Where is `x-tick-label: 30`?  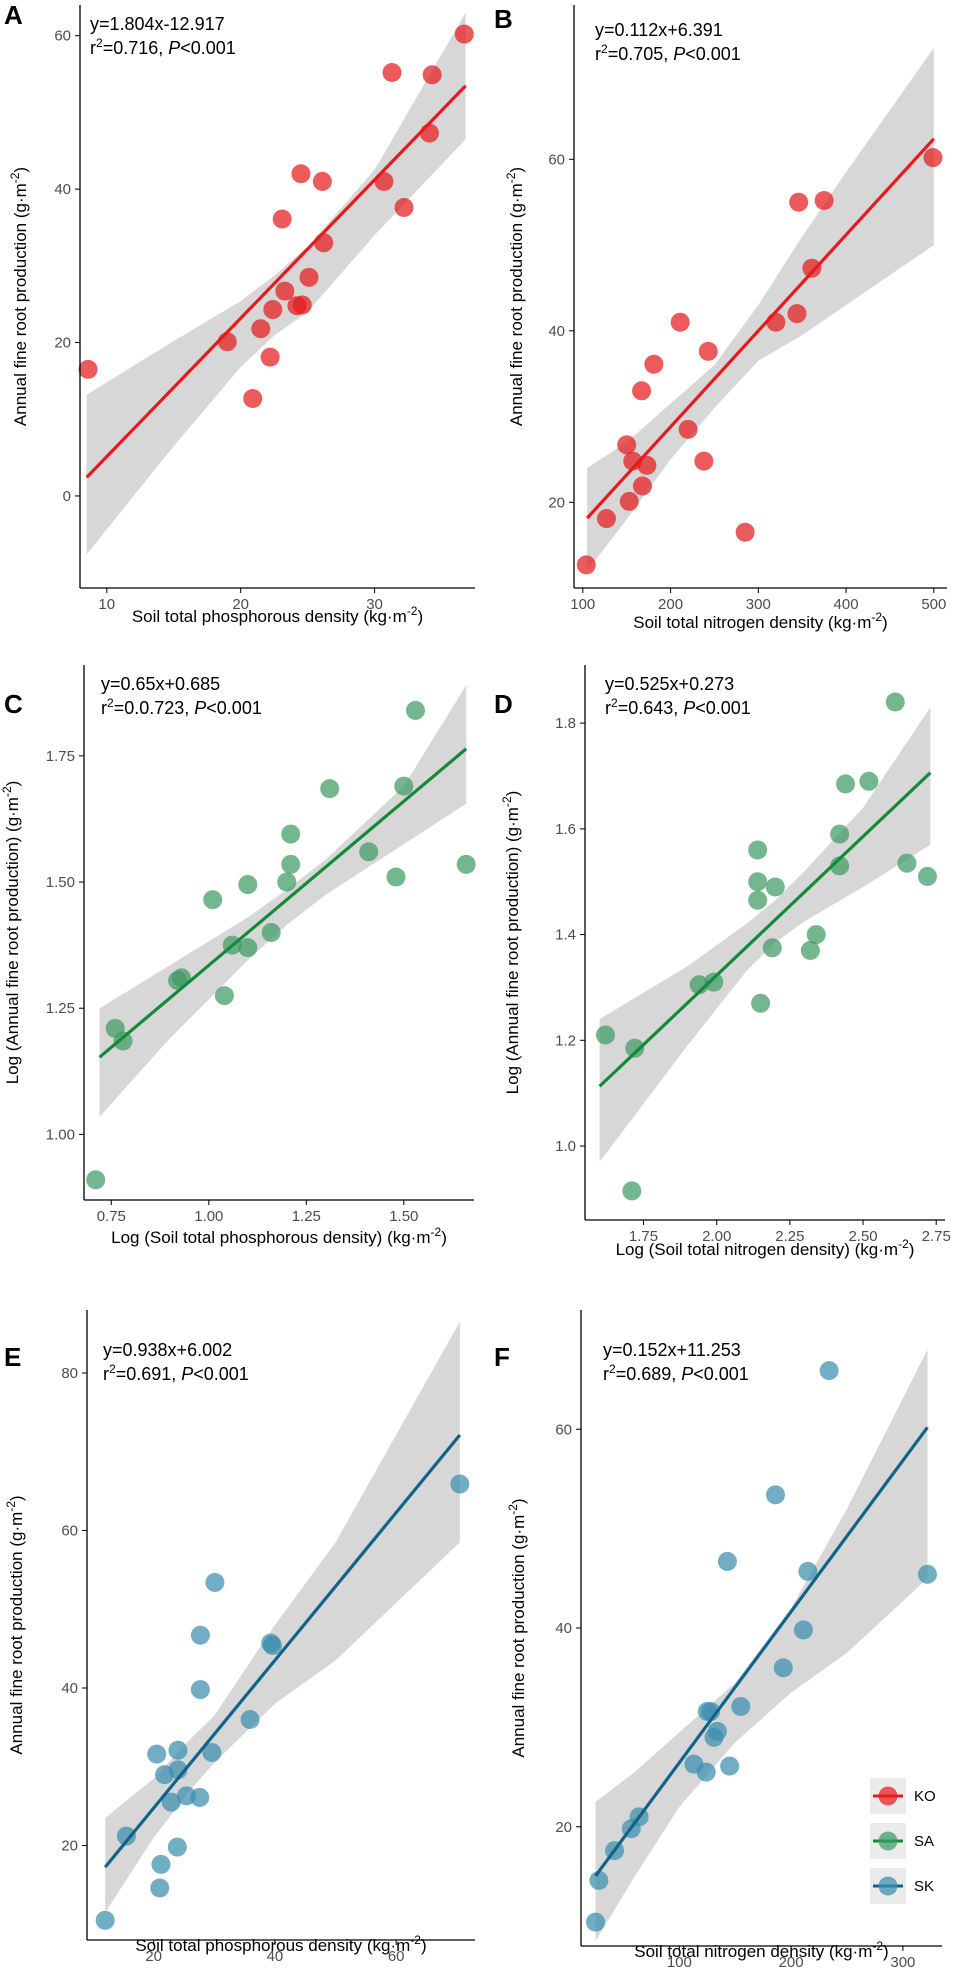 x-tick-label: 30 is located at coordinates (374, 604).